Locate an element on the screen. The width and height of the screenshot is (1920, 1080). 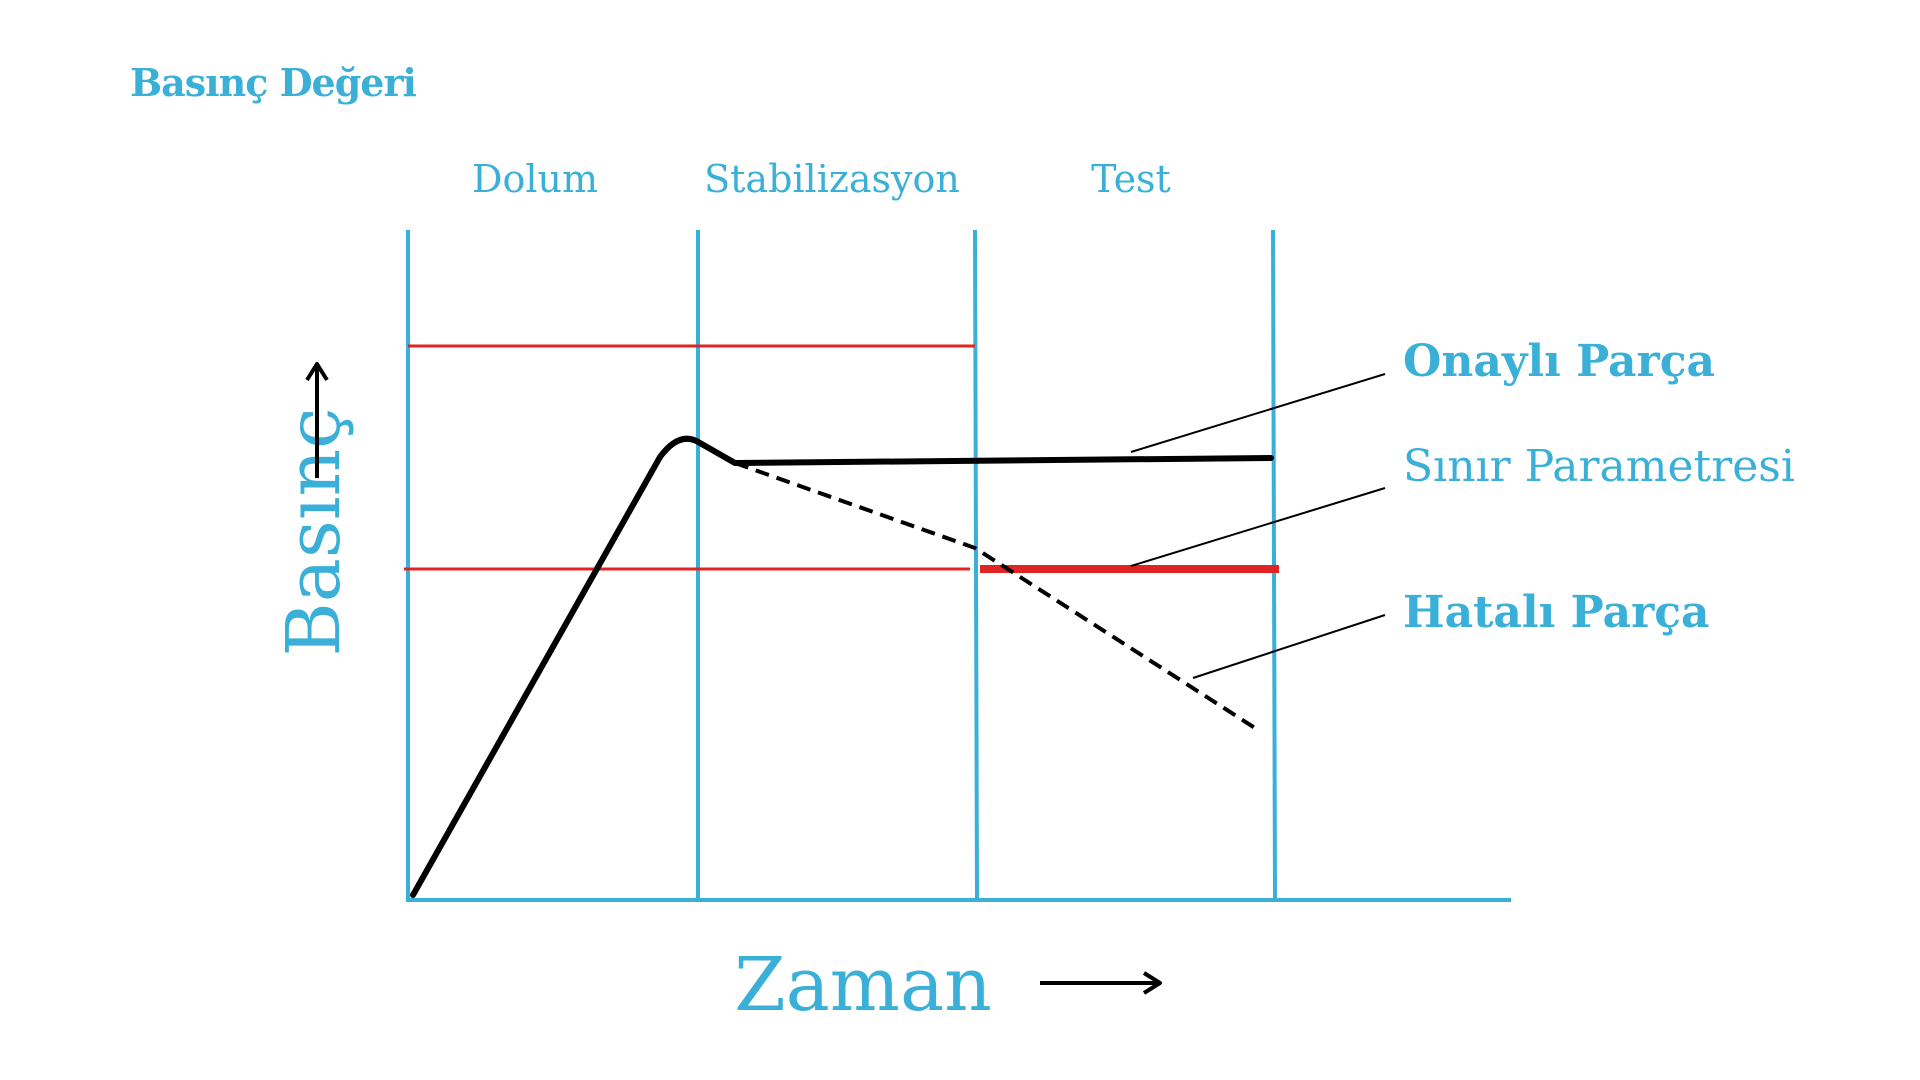
legend-limit-parameter: Sınır Parametresi is located at coordinates (1599, 466).